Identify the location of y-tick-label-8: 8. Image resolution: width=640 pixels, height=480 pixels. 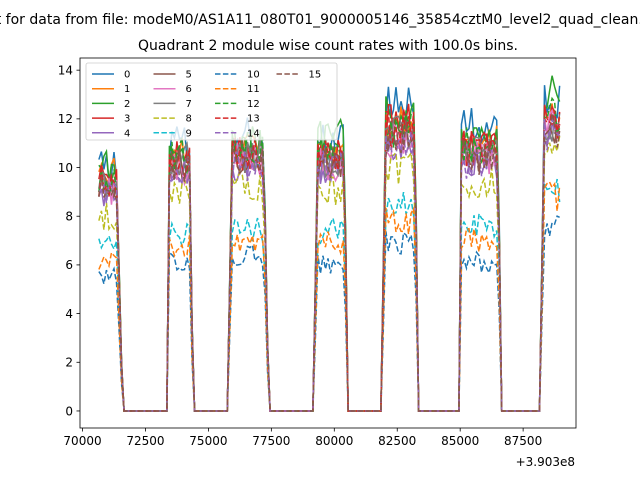
(69, 217).